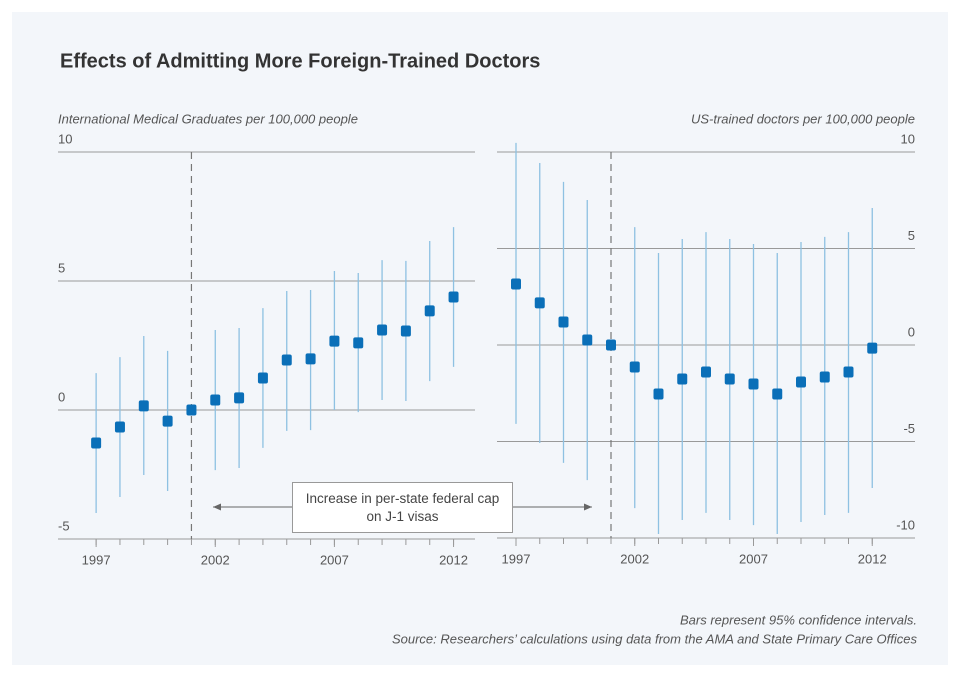 This screenshot has width=961, height=679. Describe the element at coordinates (798, 619) in the screenshot. I see `note: Bars represent 95% confidence intervals.` at that location.